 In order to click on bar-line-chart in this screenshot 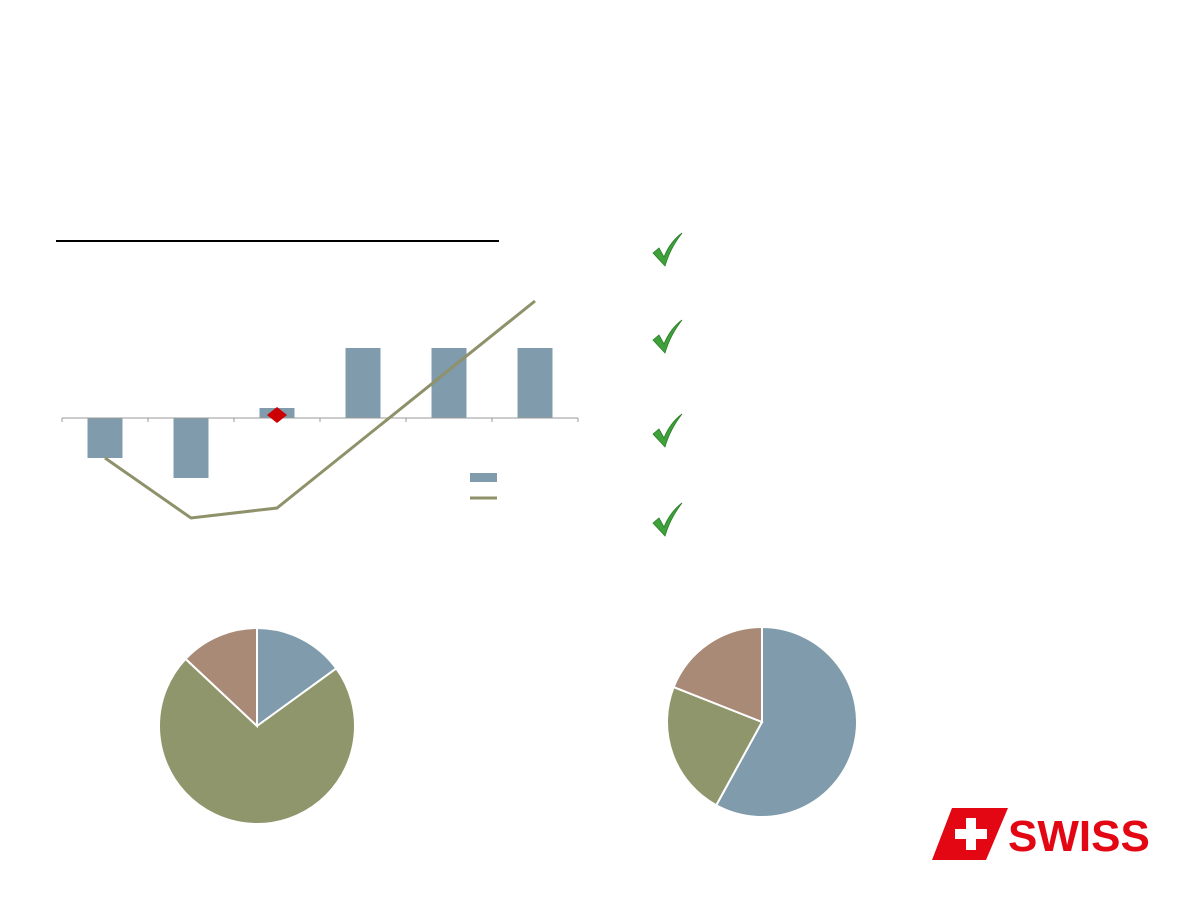, I will do `click(320, 409)`.